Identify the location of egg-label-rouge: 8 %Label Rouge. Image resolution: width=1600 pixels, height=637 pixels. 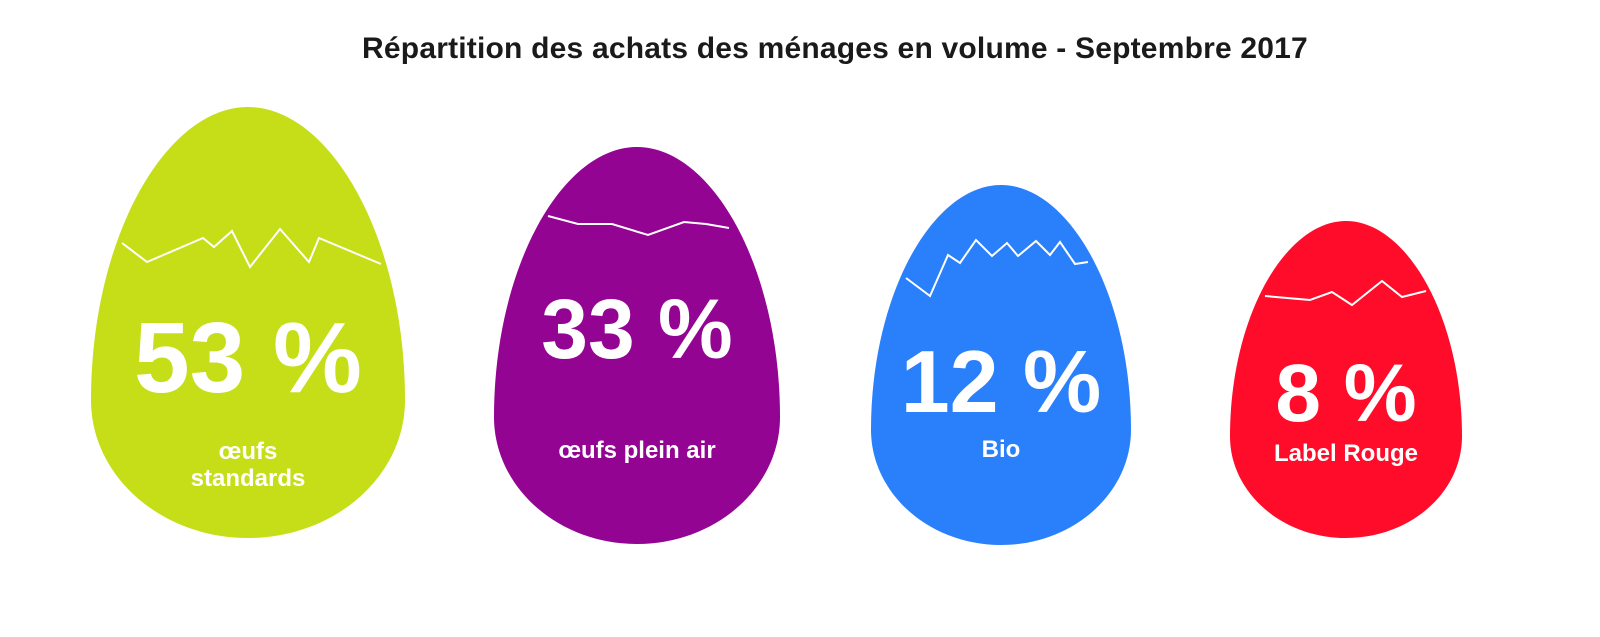
(1346, 379).